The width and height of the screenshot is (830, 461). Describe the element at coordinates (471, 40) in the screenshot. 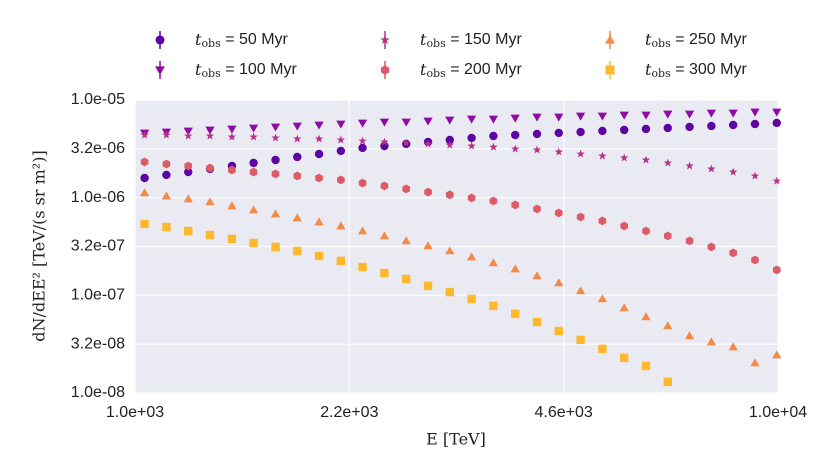

I see `legend-label: tobs = 150 Myr` at that location.